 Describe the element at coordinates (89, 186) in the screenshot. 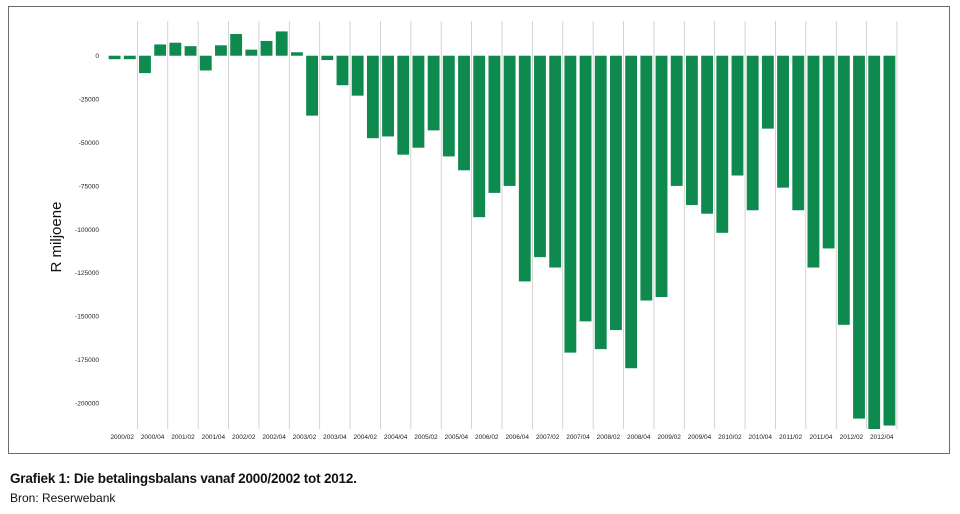

I see `y-tick-label: -75000` at that location.